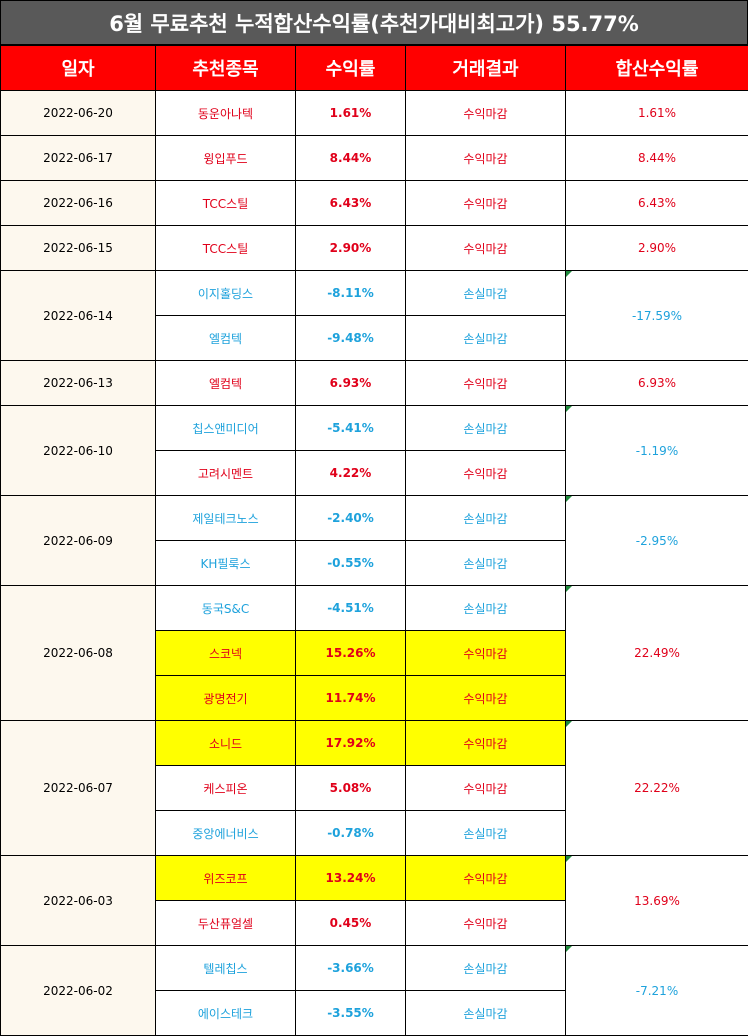  Describe the element at coordinates (78, 113) in the screenshot. I see `date-cell: 2022-06-20` at that location.